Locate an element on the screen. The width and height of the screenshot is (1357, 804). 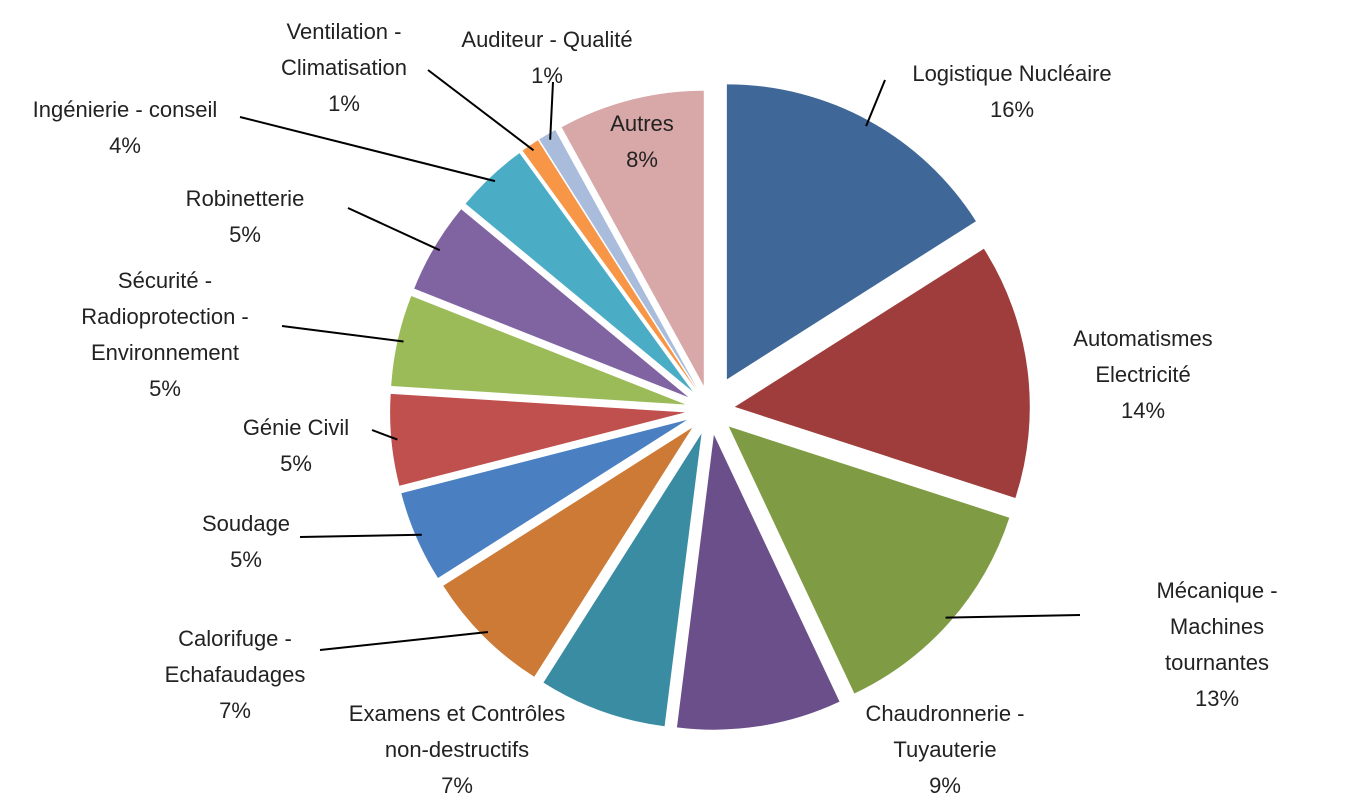
slice-label: Chaudronnerie - Tuyauterie 9% is located at coordinates (945, 750).